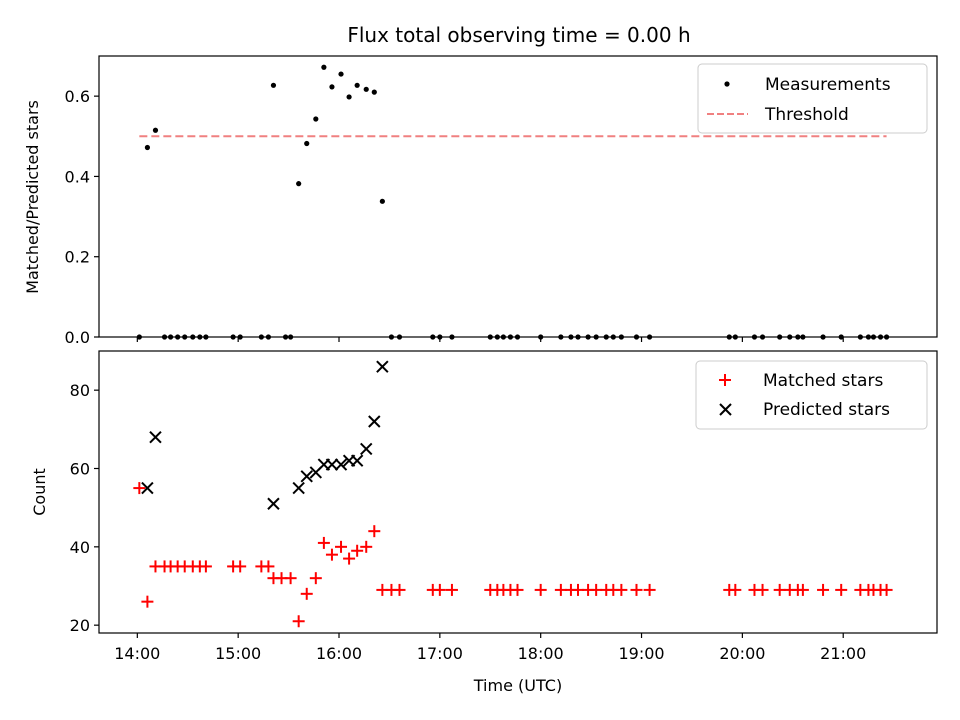  Describe the element at coordinates (517, 685) in the screenshot. I see `bottom-x-axis-label: Time (UTC)` at that location.